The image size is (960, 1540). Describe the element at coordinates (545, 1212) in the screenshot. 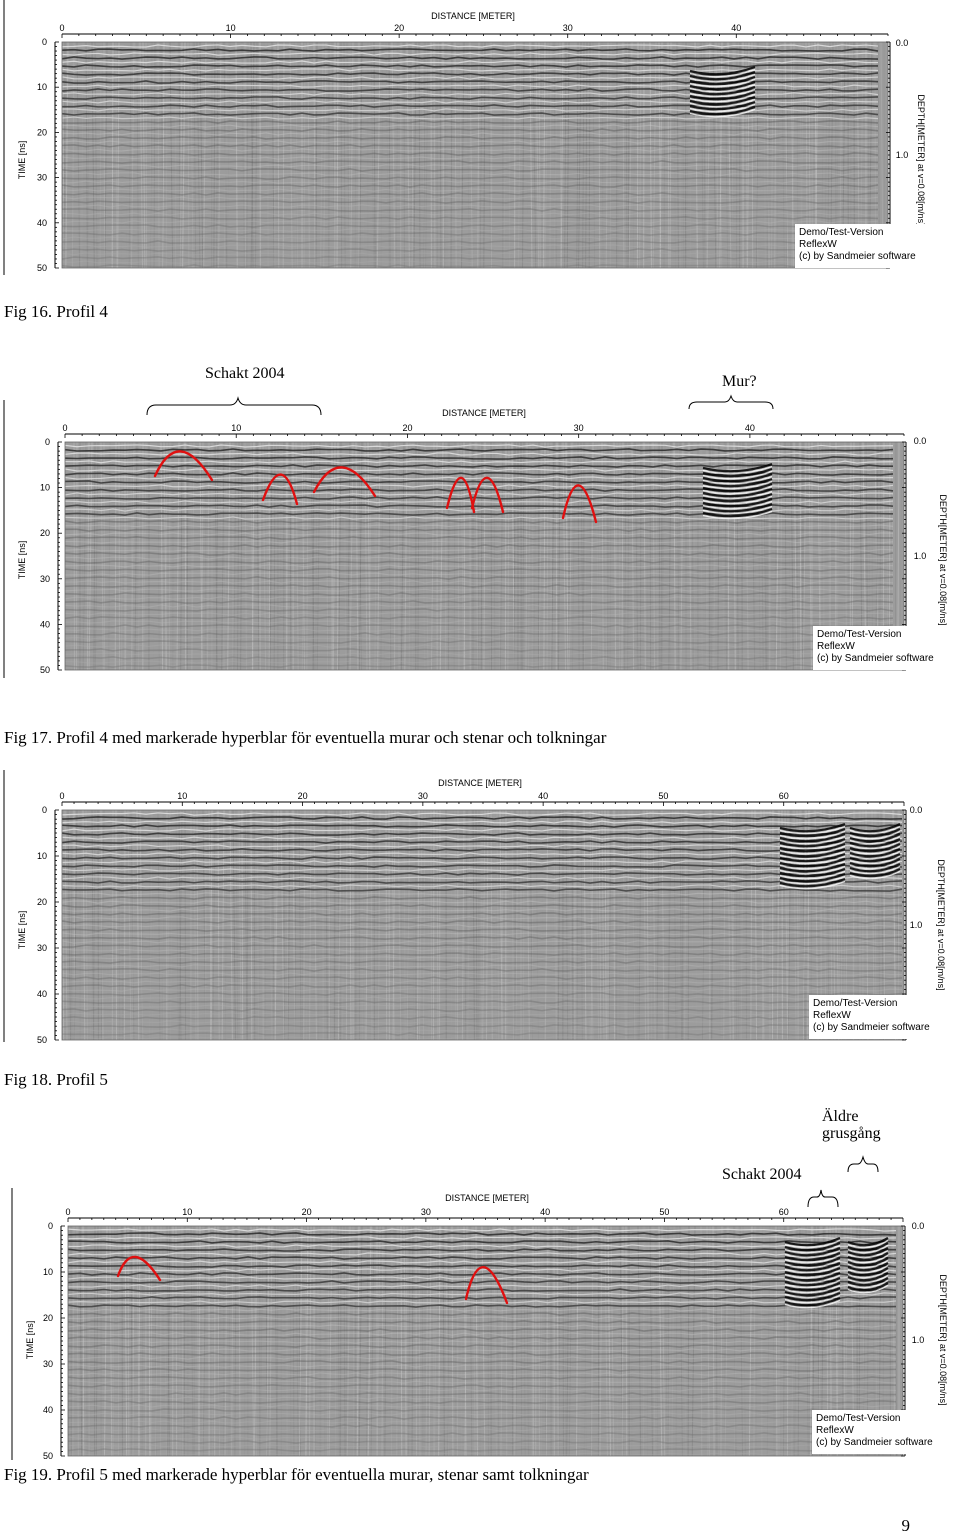

I see `distance-tick-label: 40` at that location.